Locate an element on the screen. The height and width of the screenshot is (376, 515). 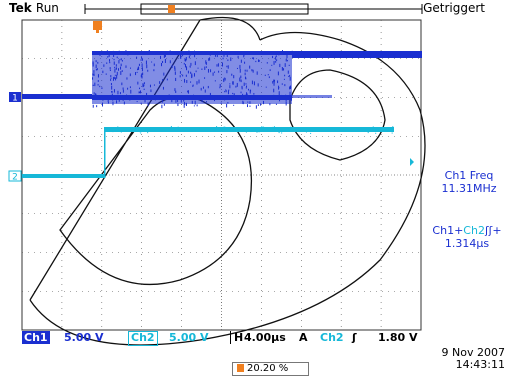
horizontal-label: H is located at coordinates (236, 337).